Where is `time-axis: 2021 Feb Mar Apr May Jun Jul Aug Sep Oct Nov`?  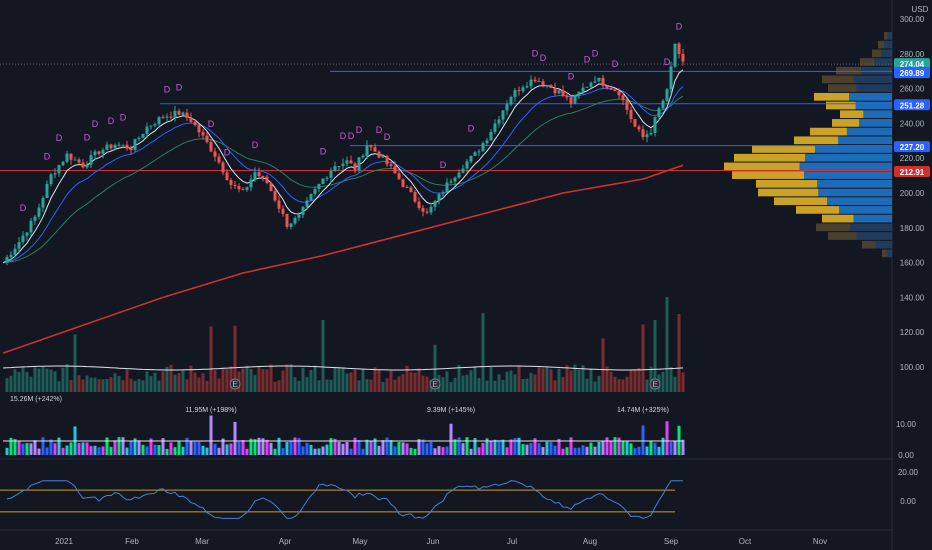
time-axis: 2021 Feb Mar Apr May Jun Jul Aug Sep Oct Nov is located at coordinates (441, 541).